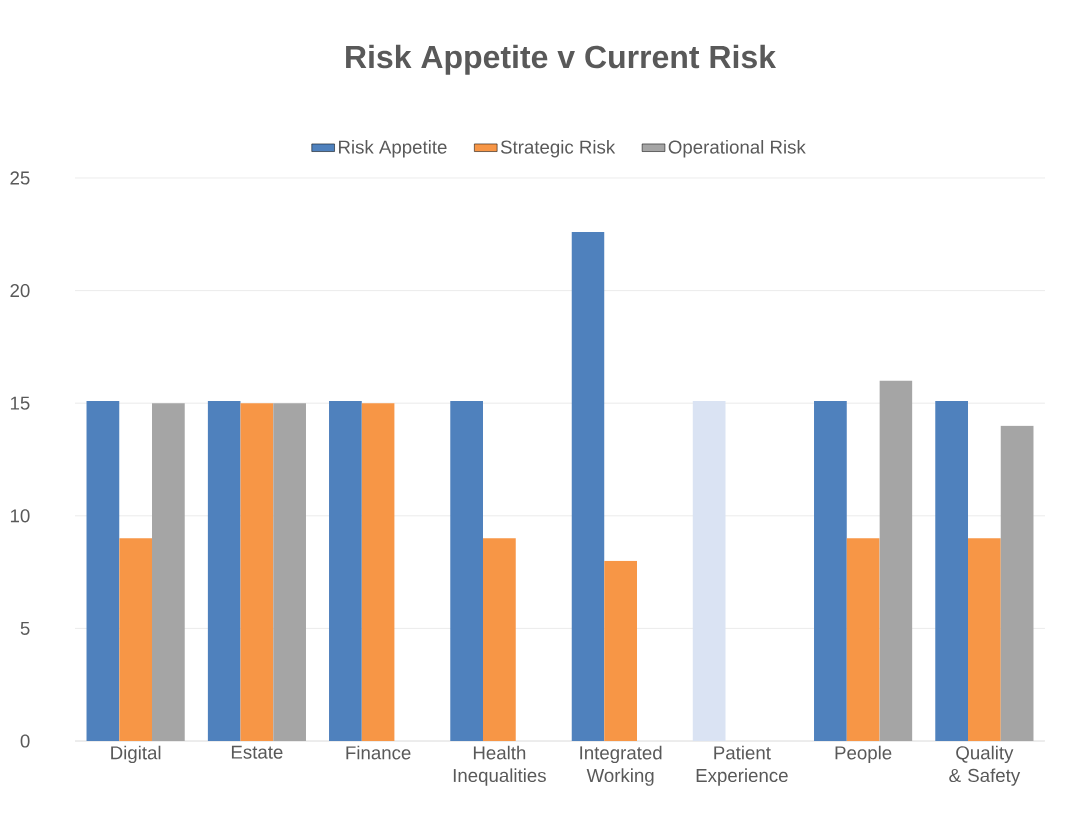 The width and height of the screenshot is (1069, 825). I want to click on chart-title: Risk Appetite v Current Risk, so click(561, 59).